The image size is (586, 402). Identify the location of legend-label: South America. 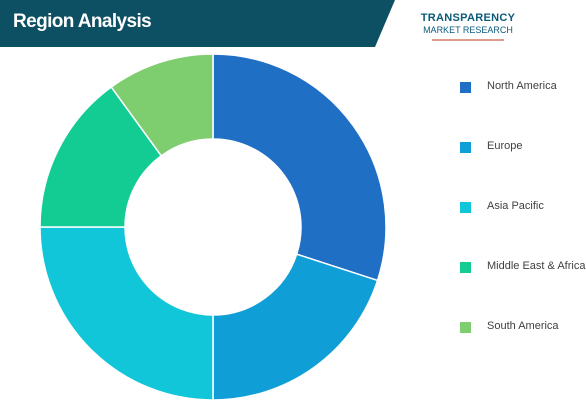
(523, 326).